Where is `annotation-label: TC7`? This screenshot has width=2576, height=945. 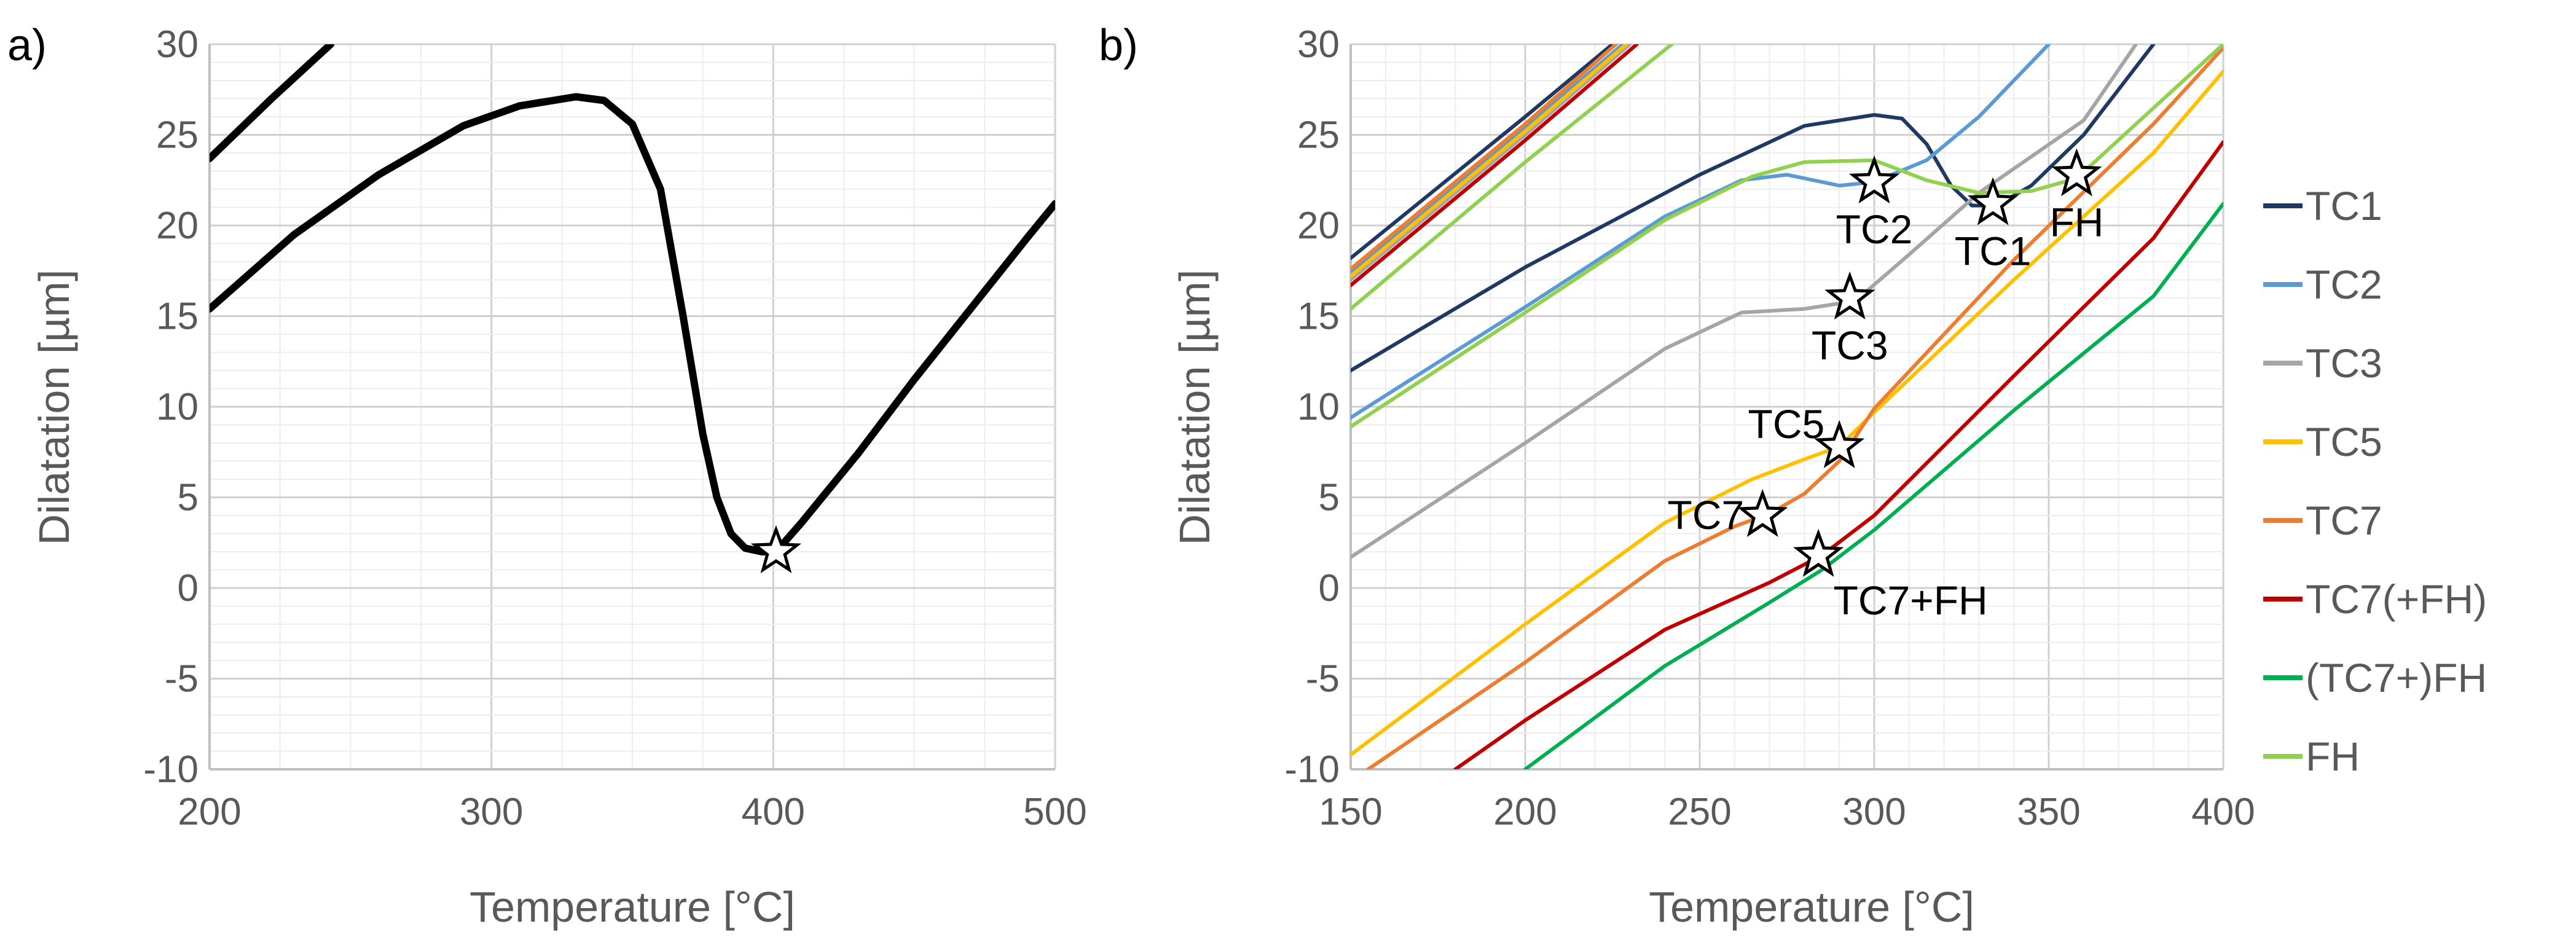 annotation-label: TC7 is located at coordinates (1706, 515).